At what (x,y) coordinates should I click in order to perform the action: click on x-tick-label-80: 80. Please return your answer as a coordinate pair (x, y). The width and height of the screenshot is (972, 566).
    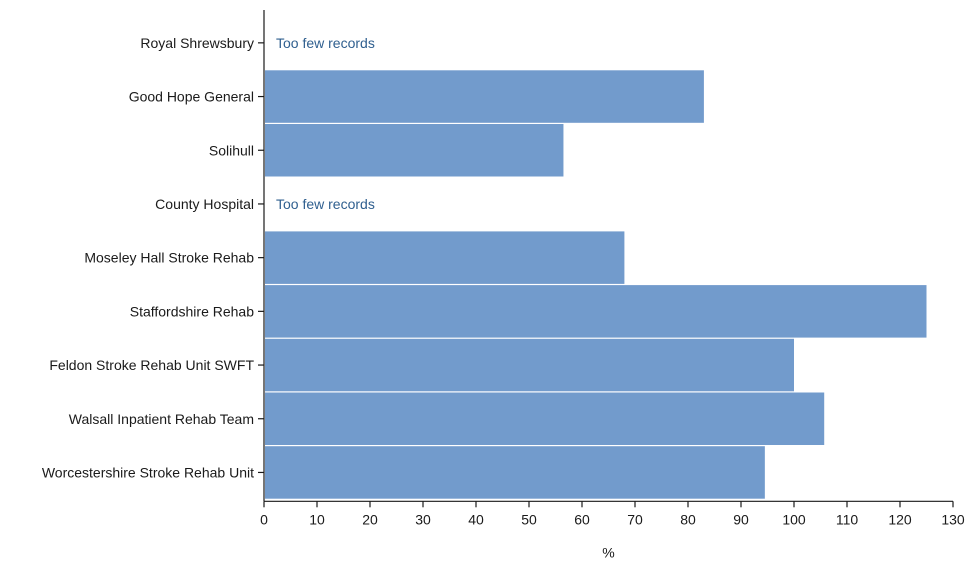
    Looking at the image, I should click on (688, 519).